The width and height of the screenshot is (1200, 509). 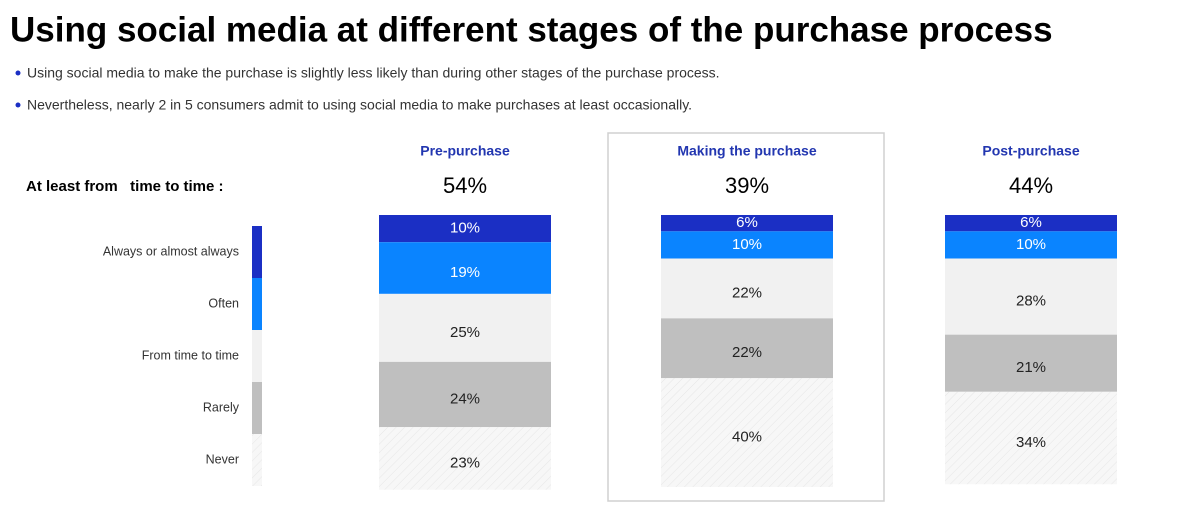 What do you see at coordinates (1030, 151) in the screenshot?
I see `category-label: Post-purchase` at bounding box center [1030, 151].